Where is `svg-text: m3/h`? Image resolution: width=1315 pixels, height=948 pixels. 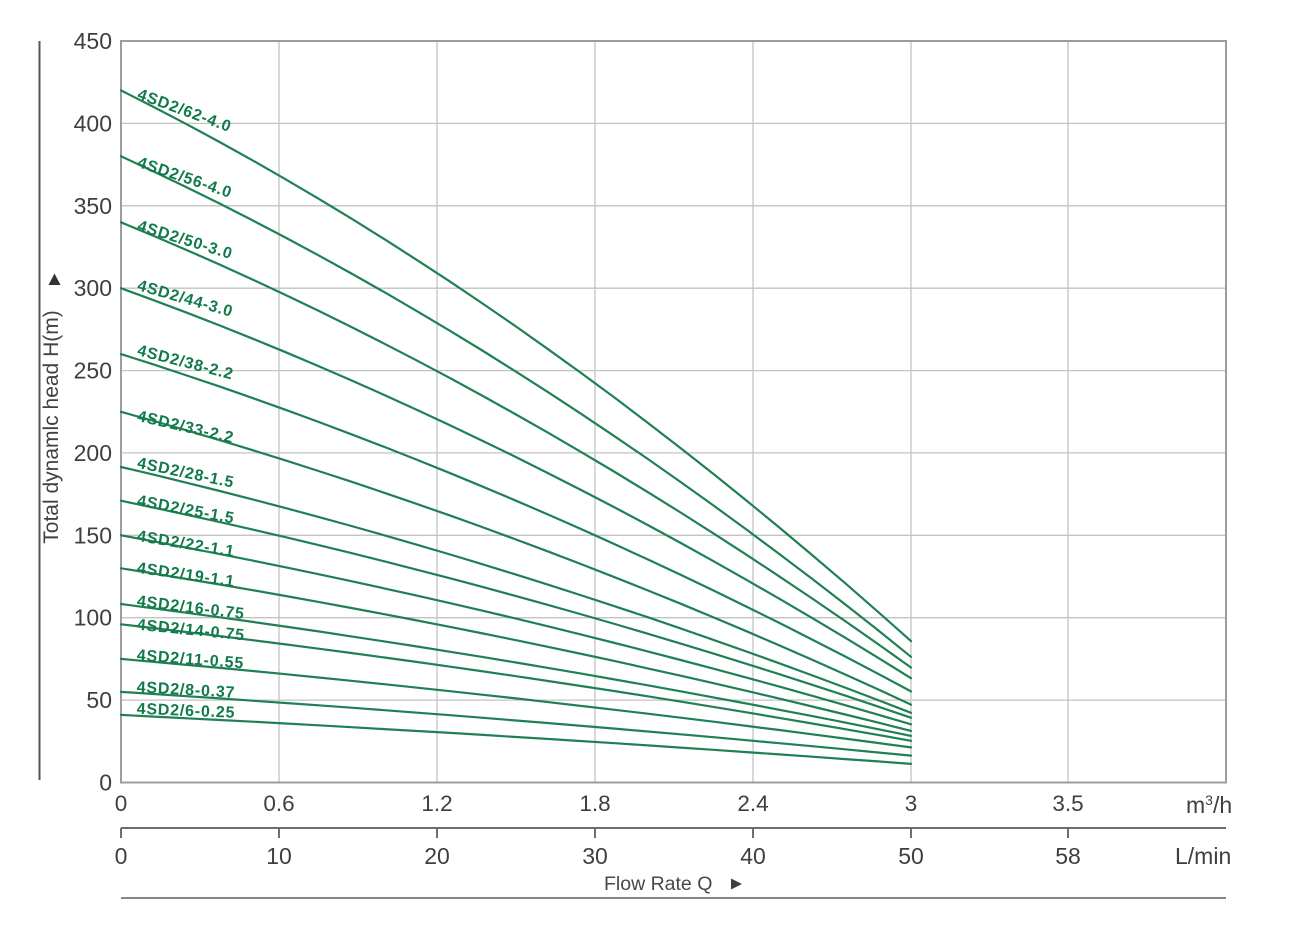 svg-text: m3/h is located at coordinates (1209, 805).